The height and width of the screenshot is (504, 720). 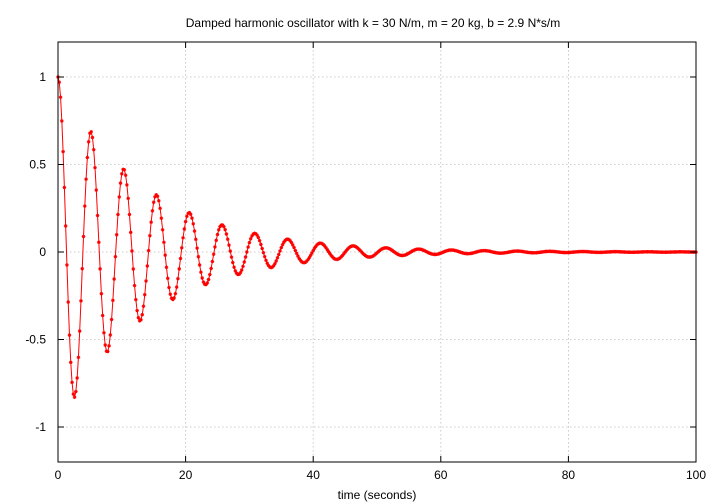 What do you see at coordinates (42, 77) in the screenshot?
I see `y-tick-label: 1` at bounding box center [42, 77].